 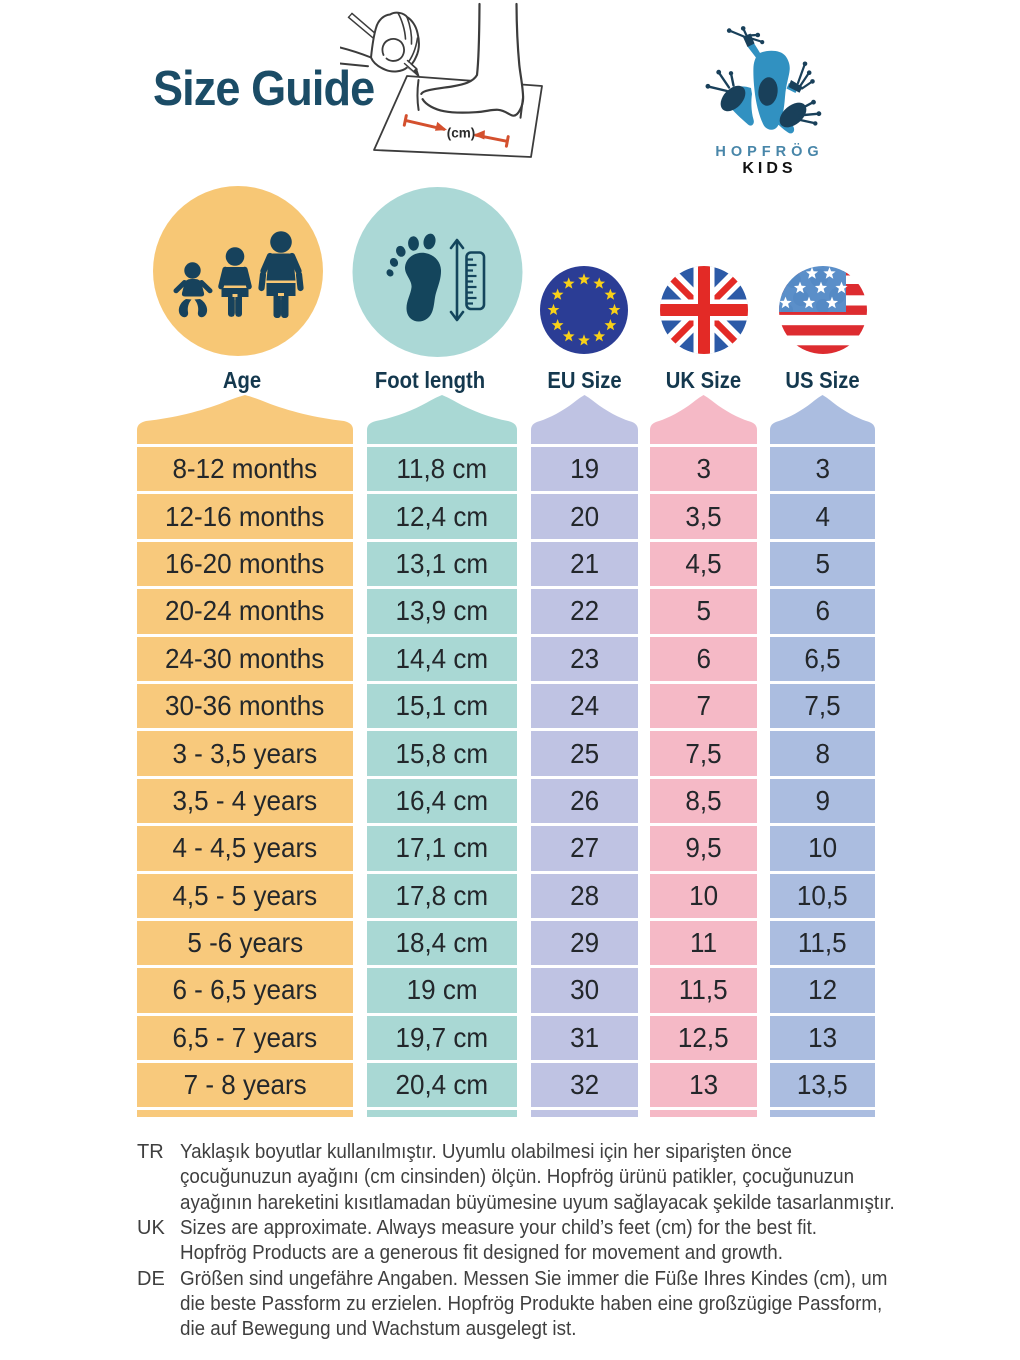 I want to click on svg-text: (cm), so click(x=461, y=133).